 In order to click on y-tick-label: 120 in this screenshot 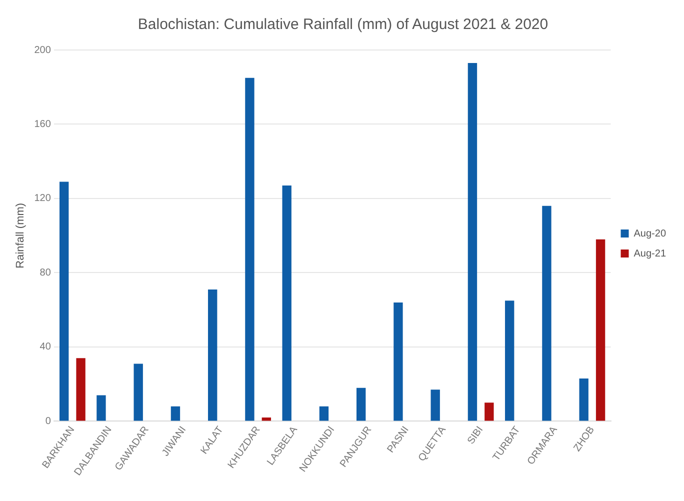, I will do `click(43, 198)`.